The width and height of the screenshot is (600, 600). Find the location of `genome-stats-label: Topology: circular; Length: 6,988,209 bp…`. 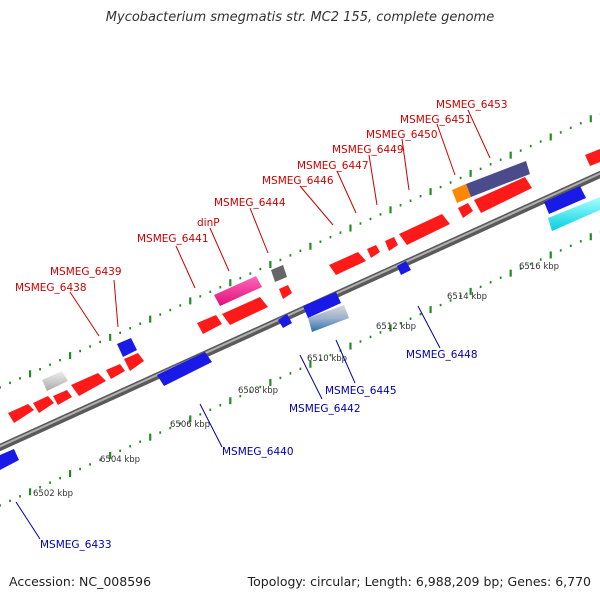

genome-stats-label: Topology: circular; Length: 6,988,209 bp… is located at coordinates (419, 581).